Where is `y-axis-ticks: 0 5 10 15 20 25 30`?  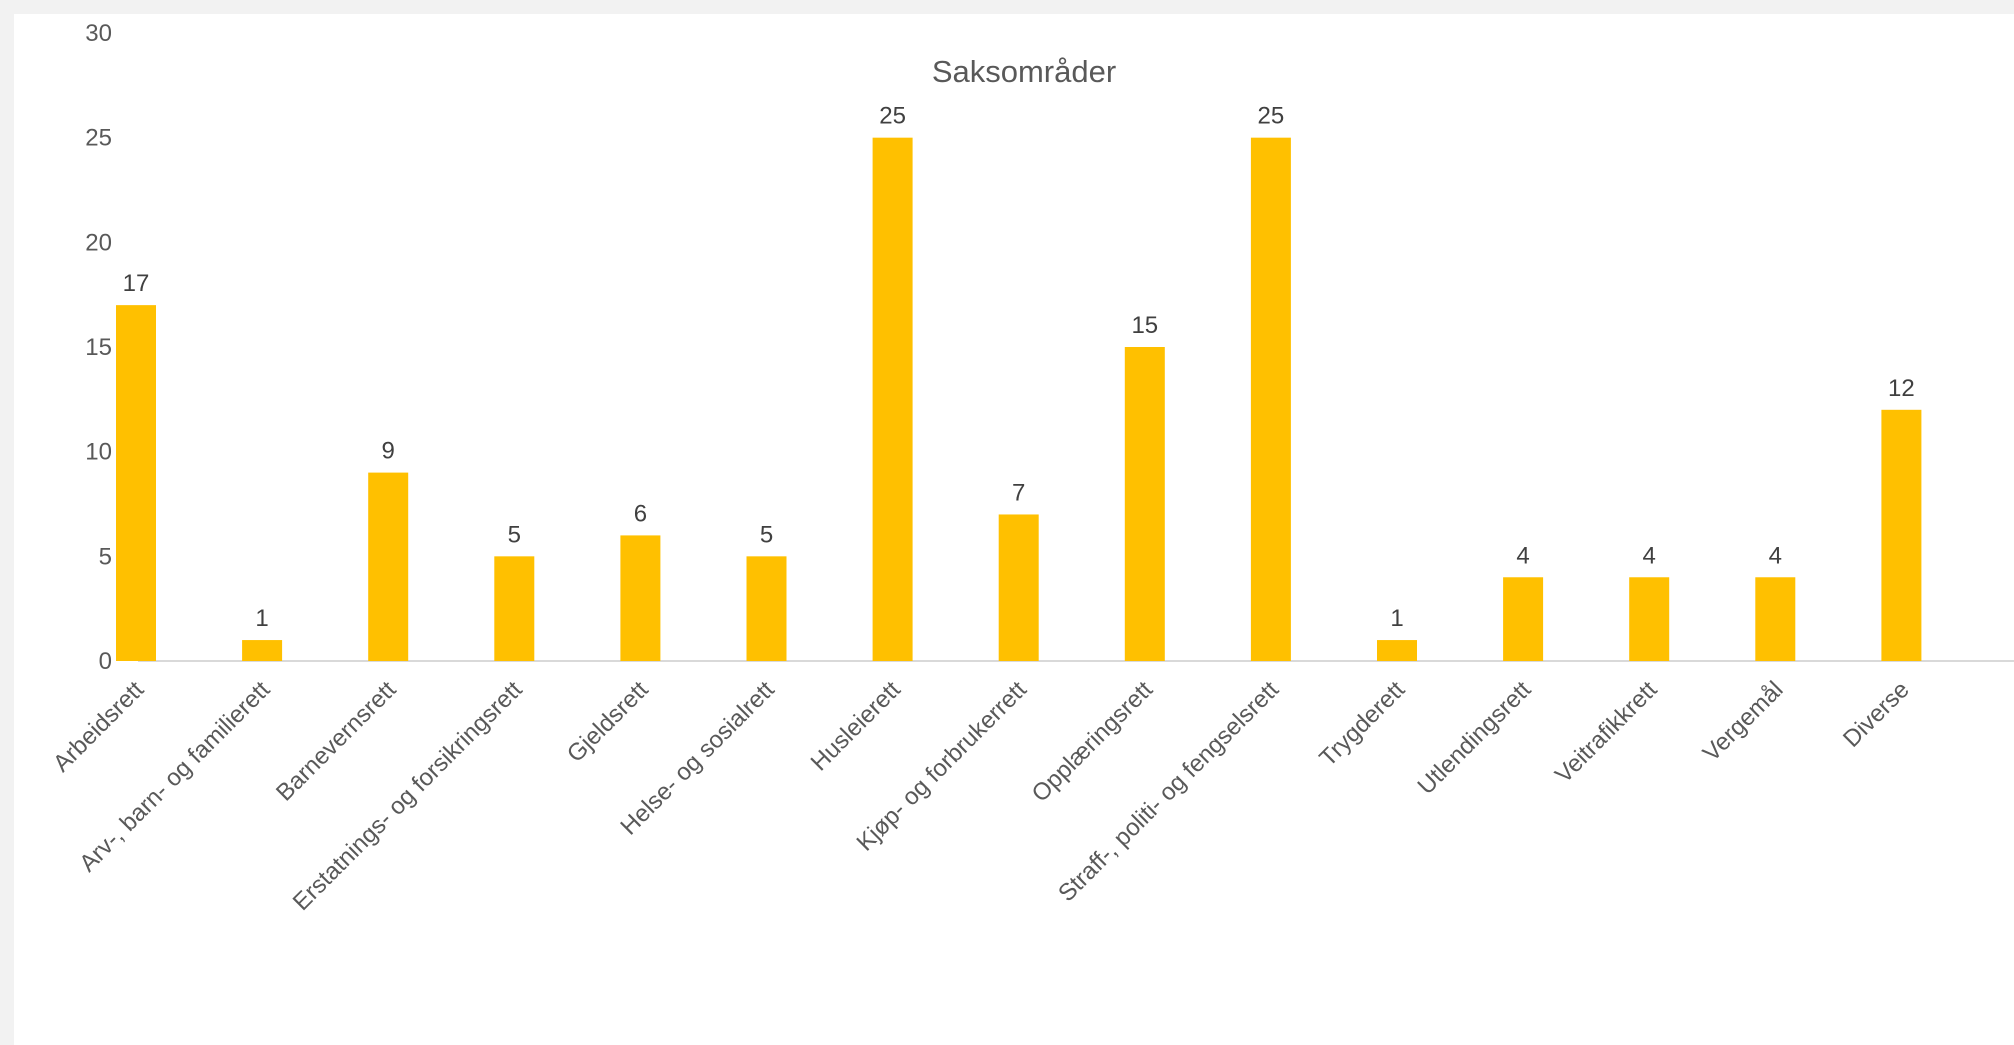 y-axis-ticks: 0 5 10 15 20 25 30 is located at coordinates (98, 347).